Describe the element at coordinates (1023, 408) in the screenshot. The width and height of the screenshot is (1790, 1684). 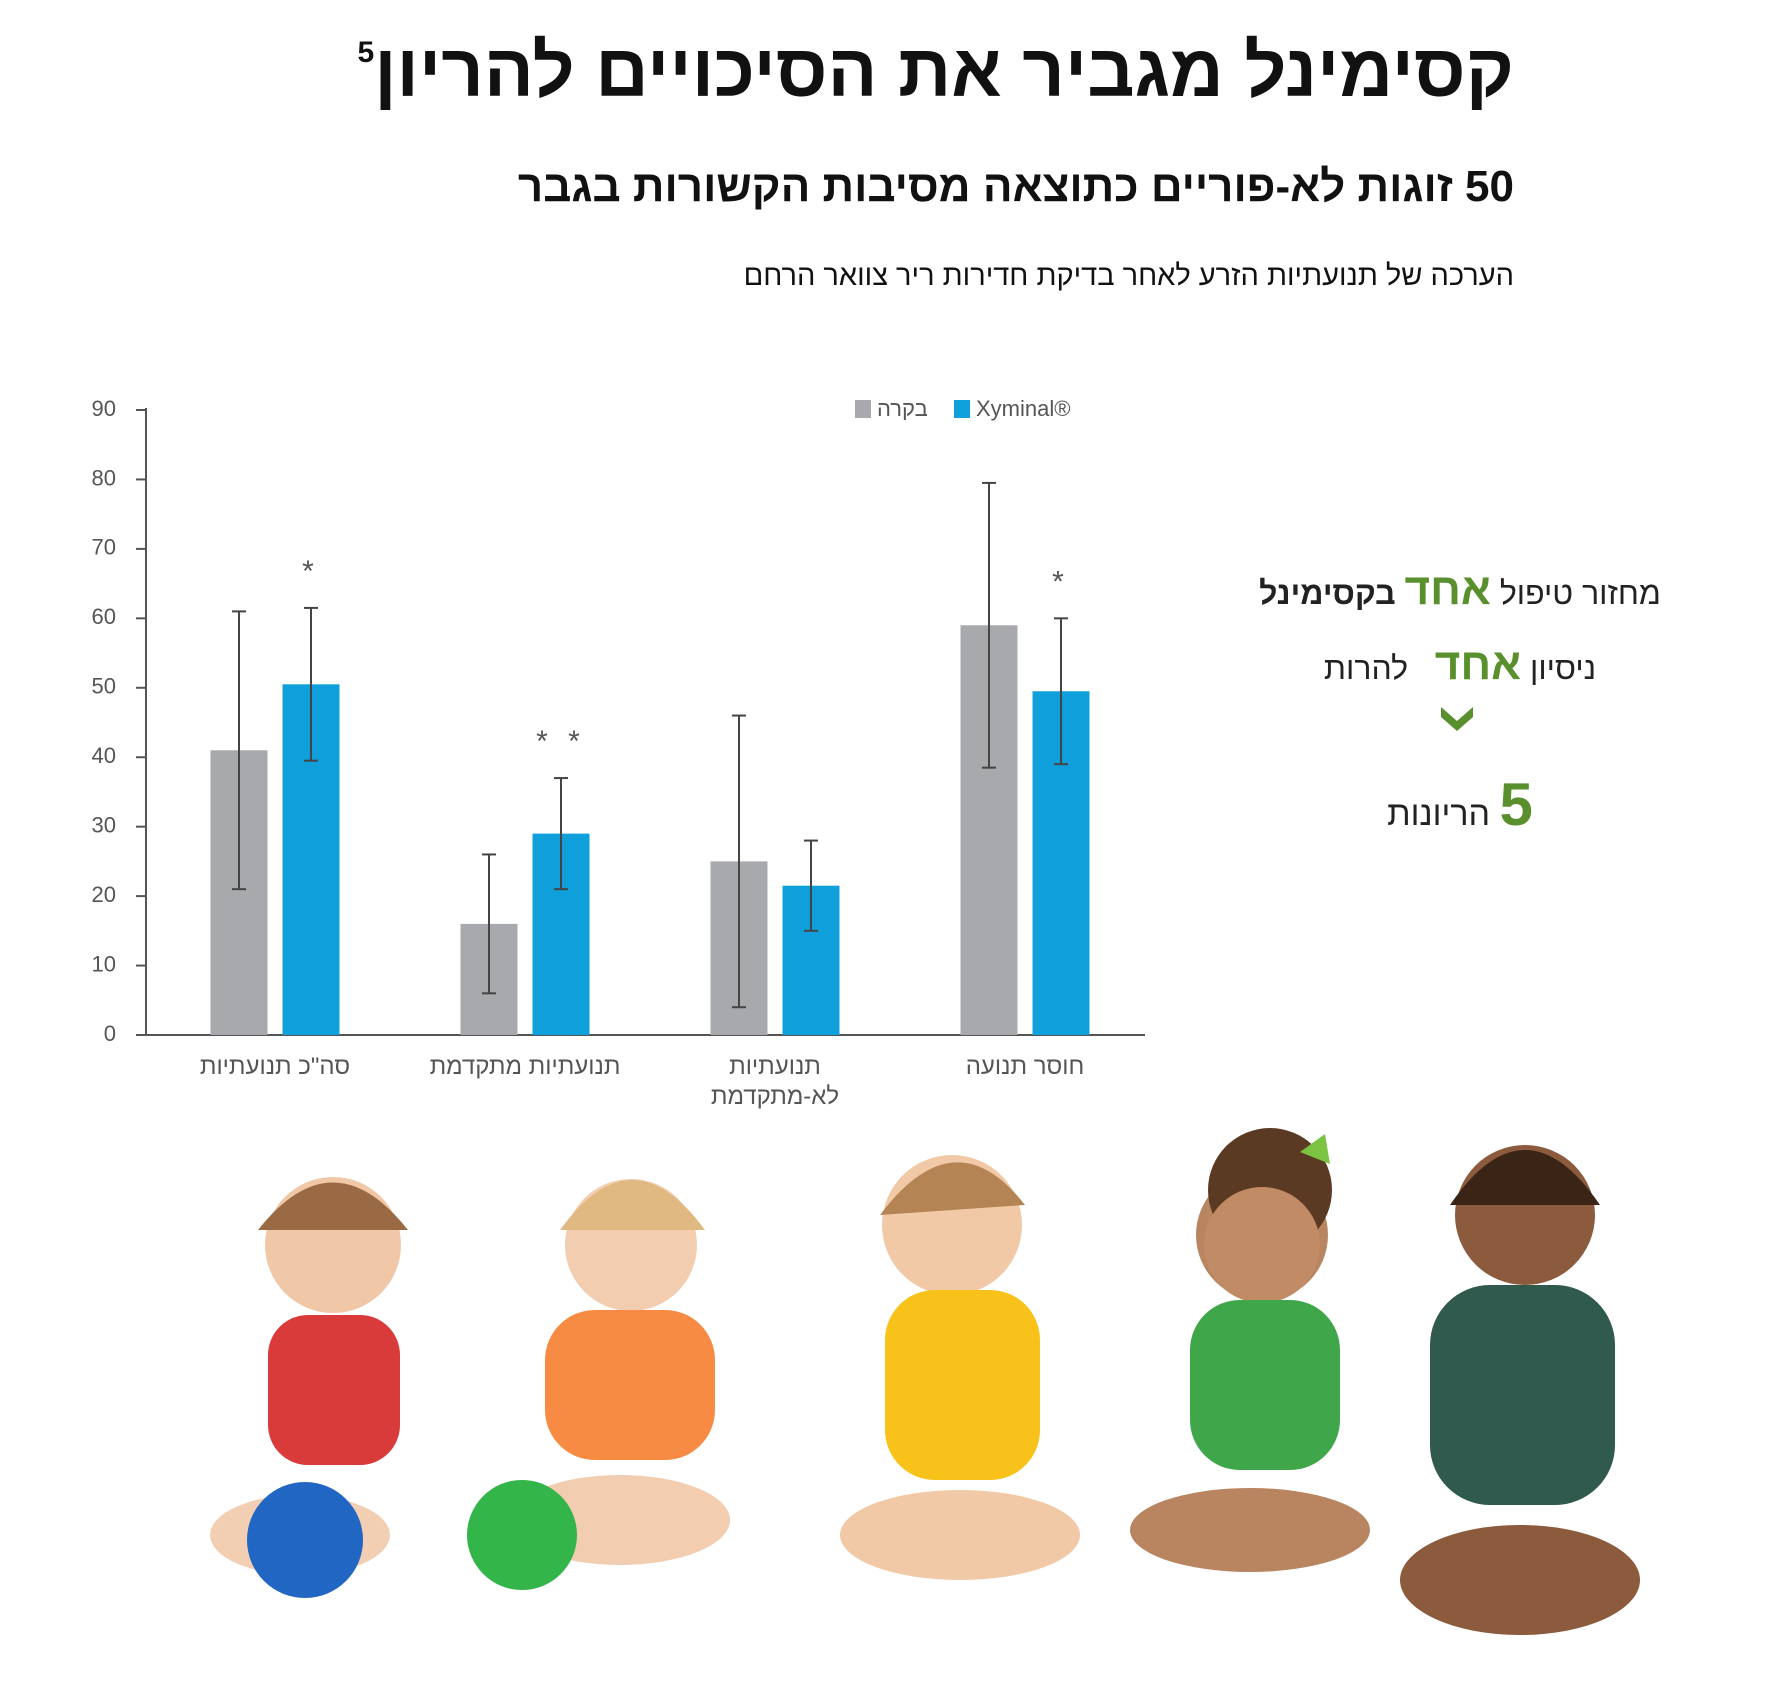
I see `legend-label: Xyminal®` at that location.